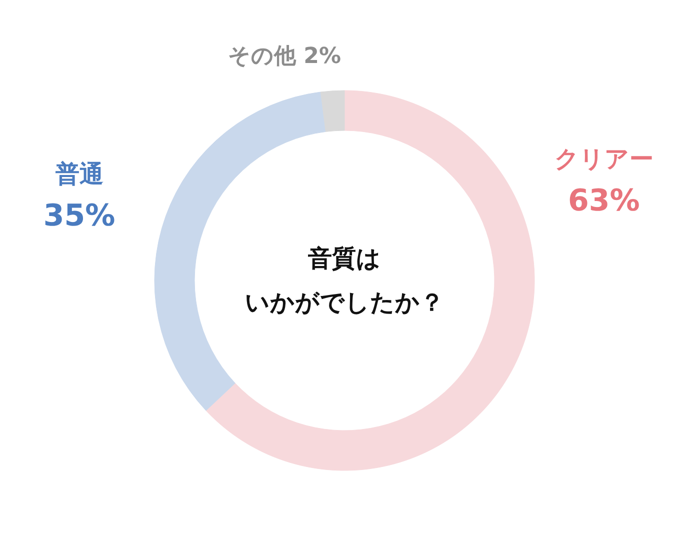  I want to click on text: 音質は, so click(344, 258).